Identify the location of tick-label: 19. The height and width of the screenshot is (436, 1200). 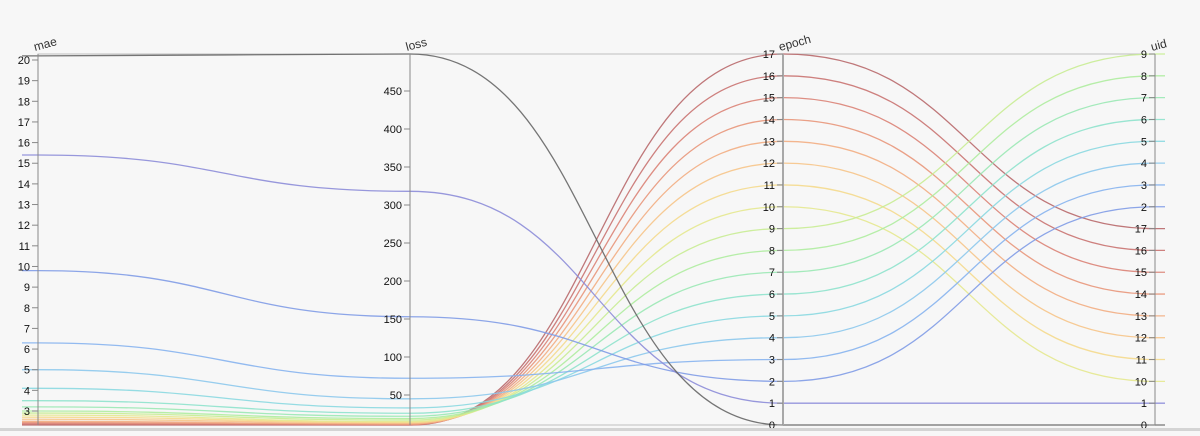
(24, 82).